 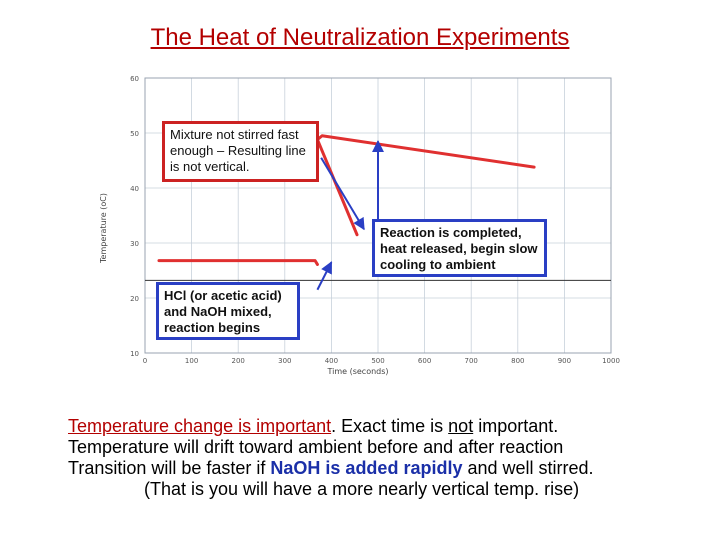 What do you see at coordinates (564, 361) in the screenshot?
I see `x-tick-label: 900` at bounding box center [564, 361].